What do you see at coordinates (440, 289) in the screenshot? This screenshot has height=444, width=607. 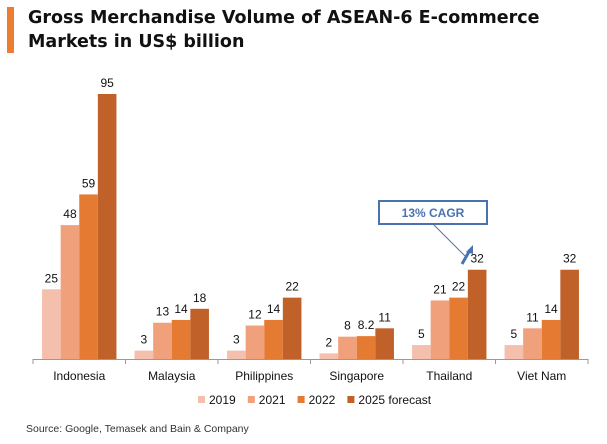 I see `data-label: 21` at bounding box center [440, 289].